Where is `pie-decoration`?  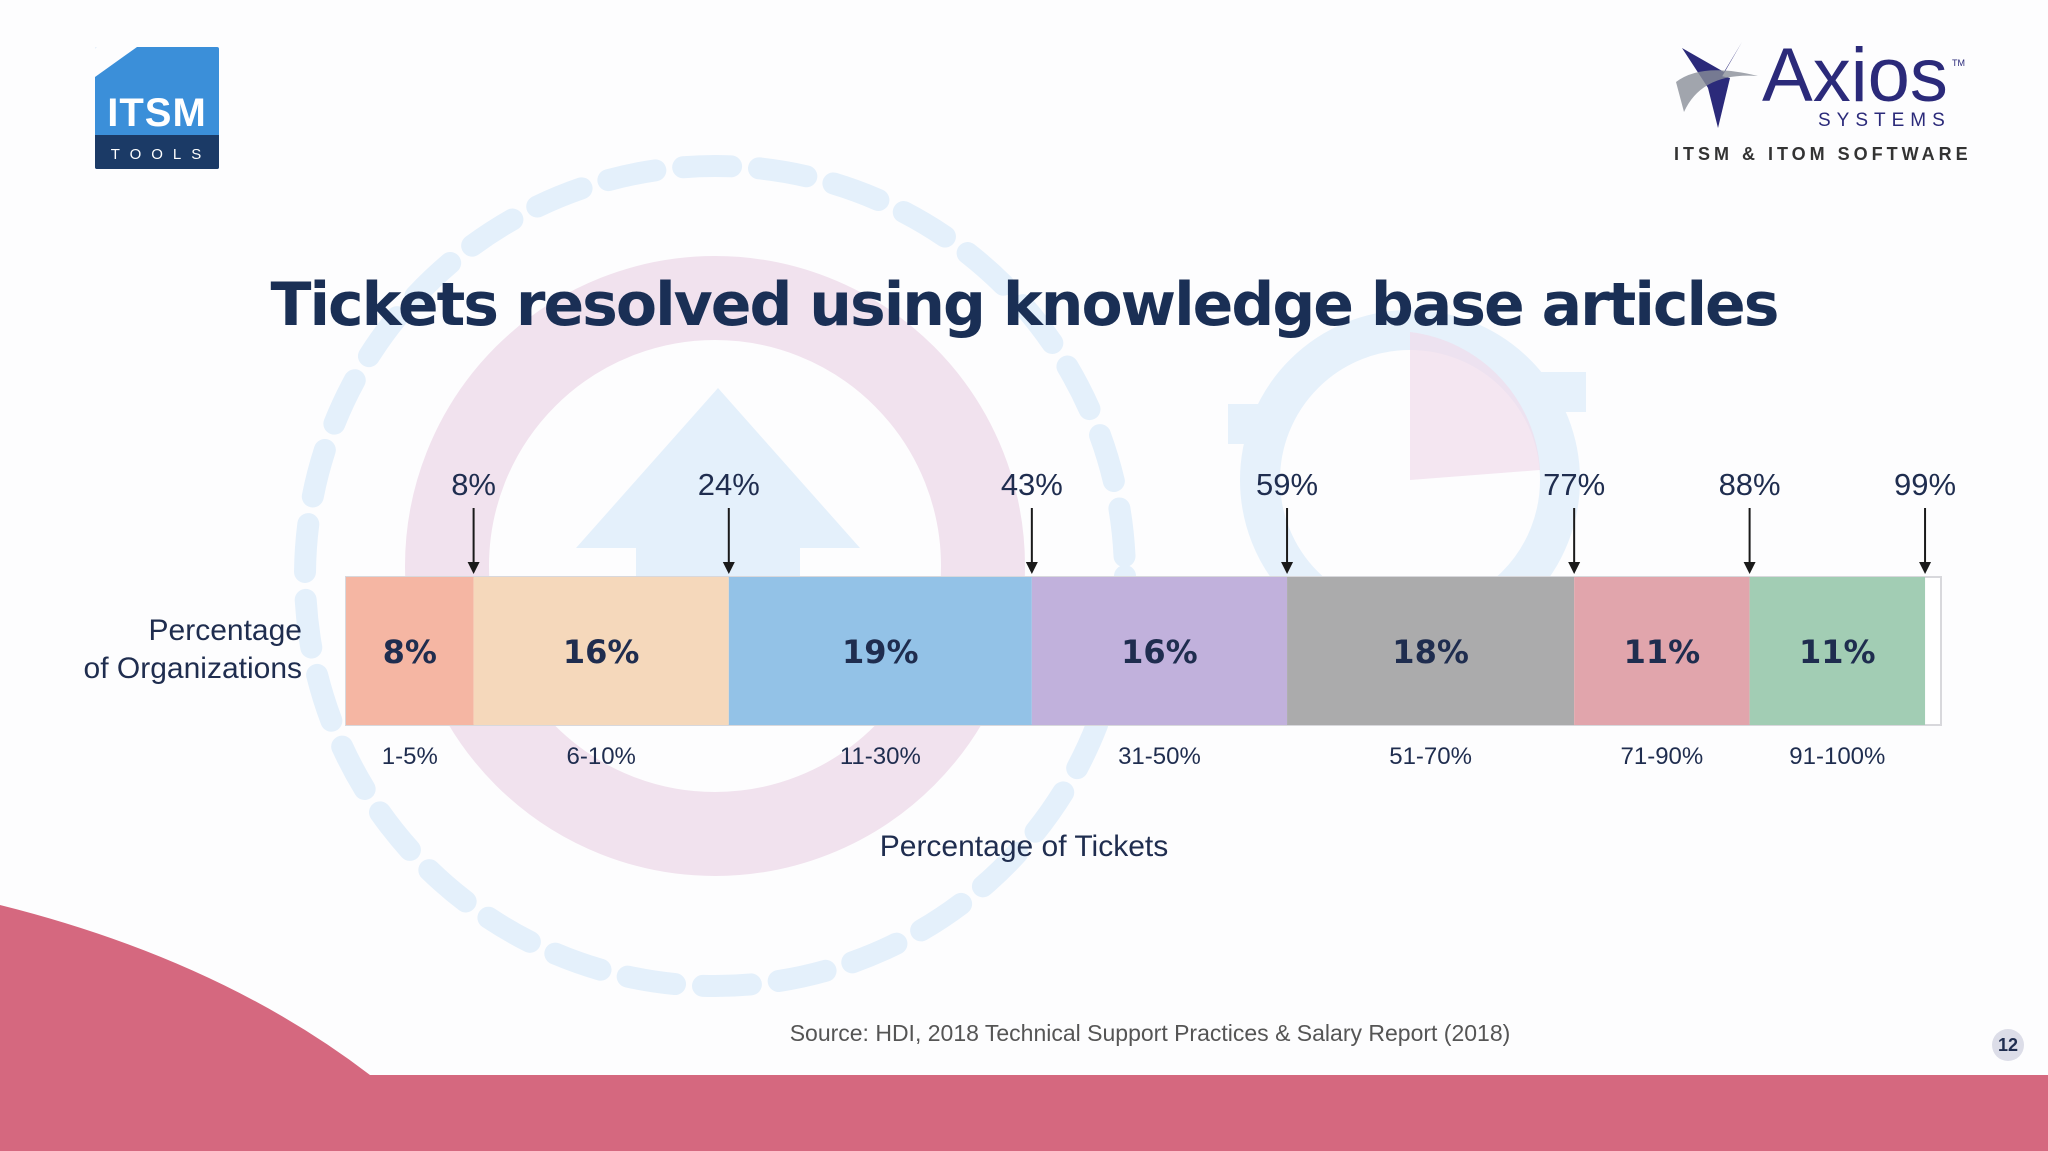 pie-decoration is located at coordinates (1475, 406).